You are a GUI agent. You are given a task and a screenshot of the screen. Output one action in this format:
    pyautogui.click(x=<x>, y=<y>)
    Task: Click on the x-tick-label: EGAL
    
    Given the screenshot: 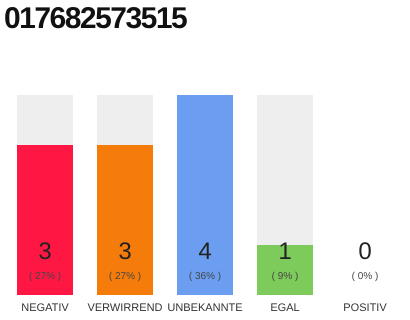 What is the action you would take?
    pyautogui.click(x=285, y=308)
    